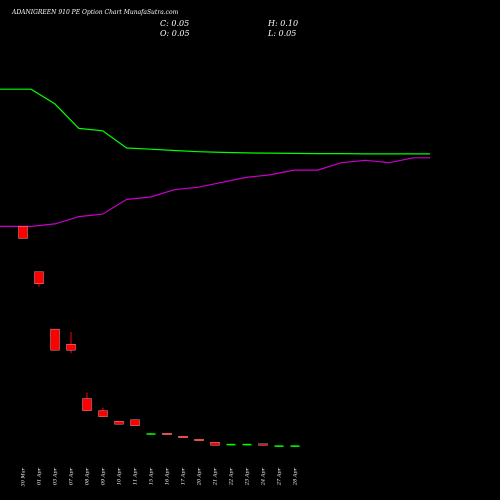 The image size is (500, 500). I want to click on x-tick-label: 11 Apr, so click(136, 476).